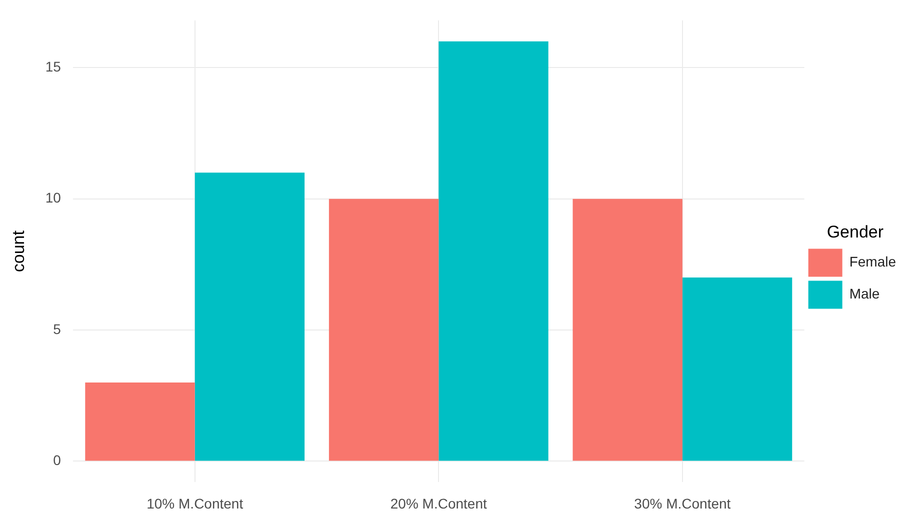  I want to click on y-axis-title: count, so click(18, 251).